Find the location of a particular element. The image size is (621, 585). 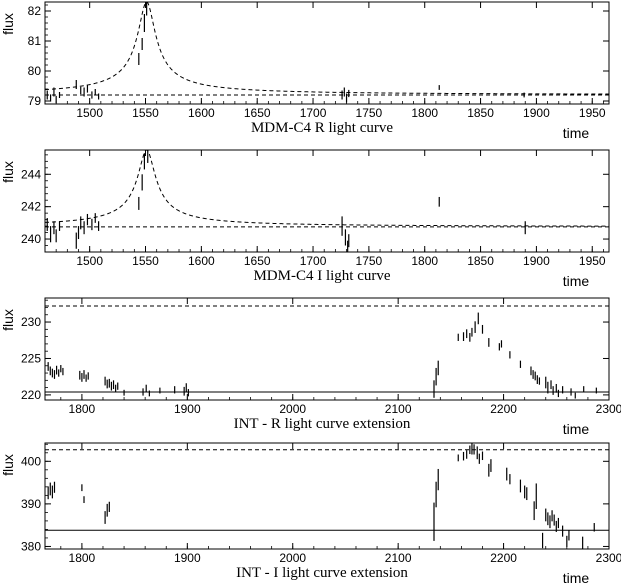

plot-area is located at coordinates (327, 352).